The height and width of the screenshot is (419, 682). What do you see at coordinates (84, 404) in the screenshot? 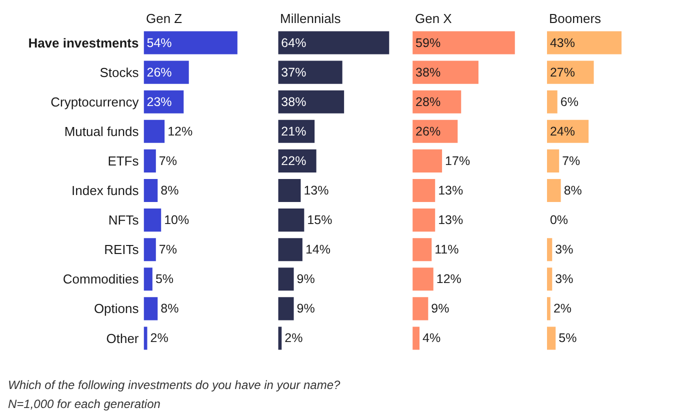
I see `text: N=1,000 for each generation` at bounding box center [84, 404].